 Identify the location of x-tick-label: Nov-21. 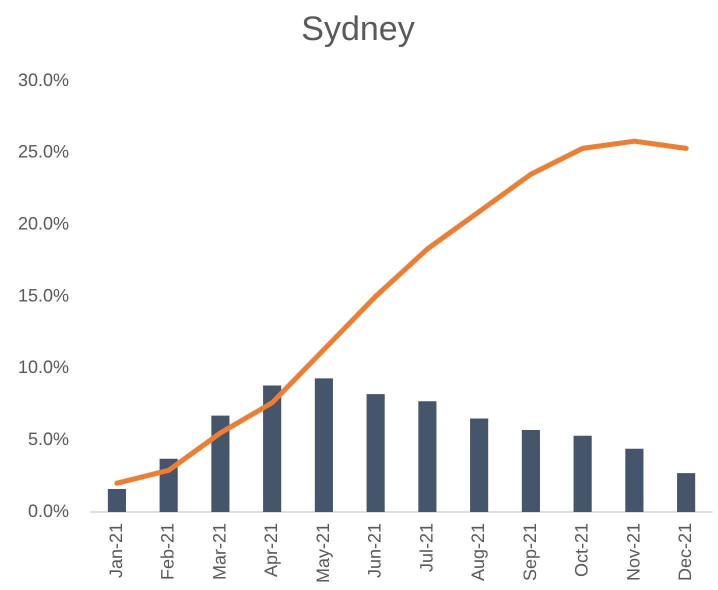
(633, 552).